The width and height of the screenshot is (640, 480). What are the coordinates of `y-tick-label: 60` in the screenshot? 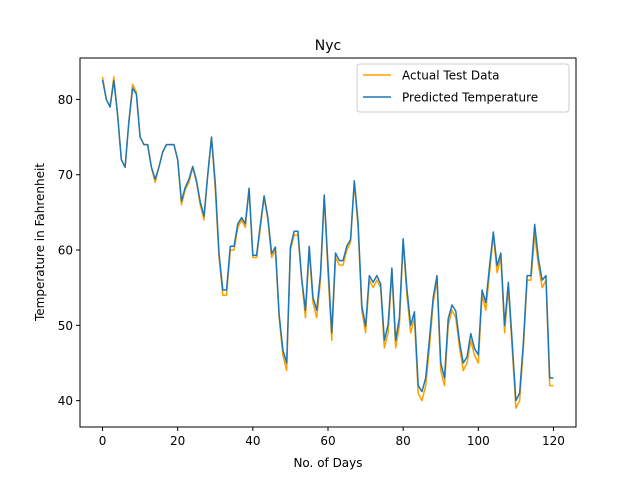 It's located at (65, 251).